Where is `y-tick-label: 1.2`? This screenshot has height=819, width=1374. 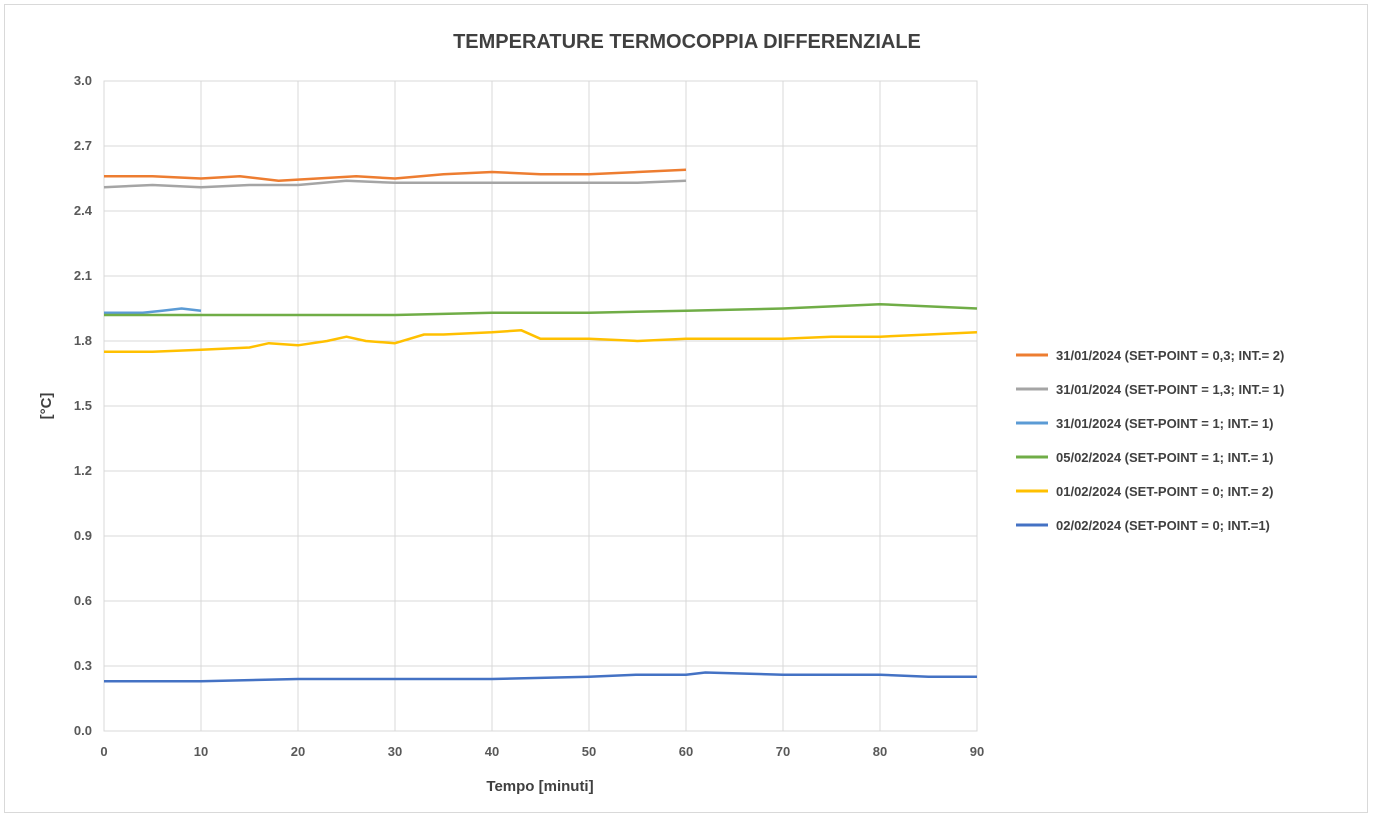 y-tick-label: 1.2 is located at coordinates (83, 470).